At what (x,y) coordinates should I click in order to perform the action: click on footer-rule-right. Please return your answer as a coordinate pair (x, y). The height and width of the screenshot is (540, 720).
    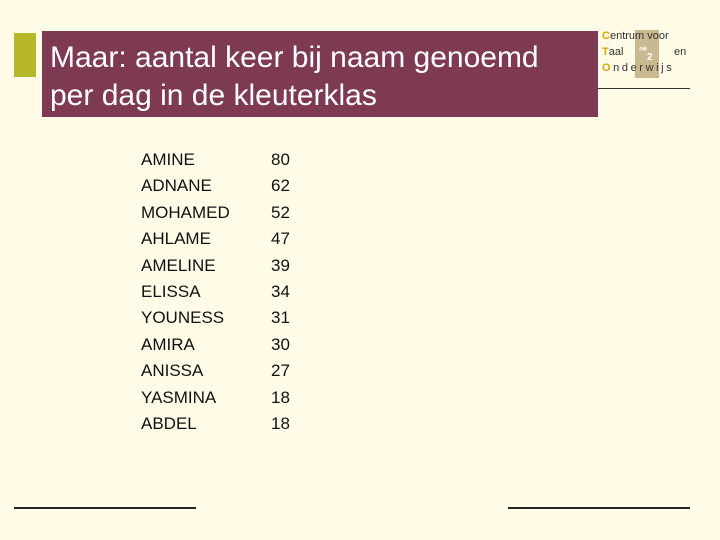
    Looking at the image, I should click on (599, 508).